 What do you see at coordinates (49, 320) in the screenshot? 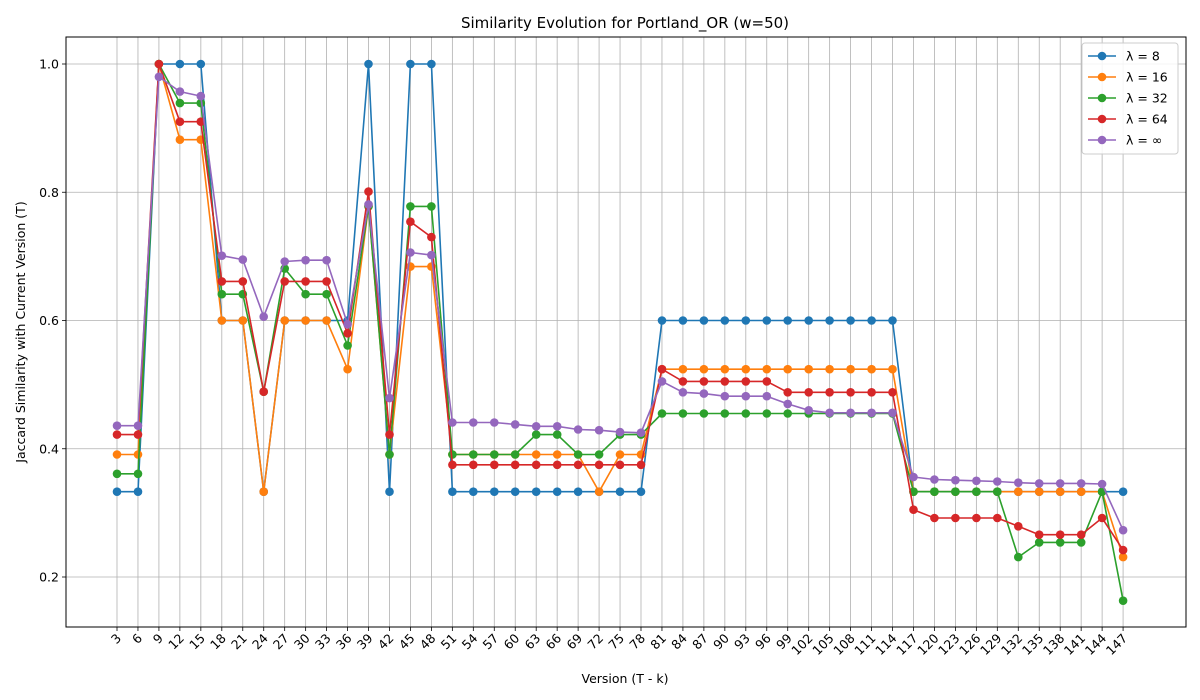
I see `y-tick-label: 0.6` at bounding box center [49, 320].